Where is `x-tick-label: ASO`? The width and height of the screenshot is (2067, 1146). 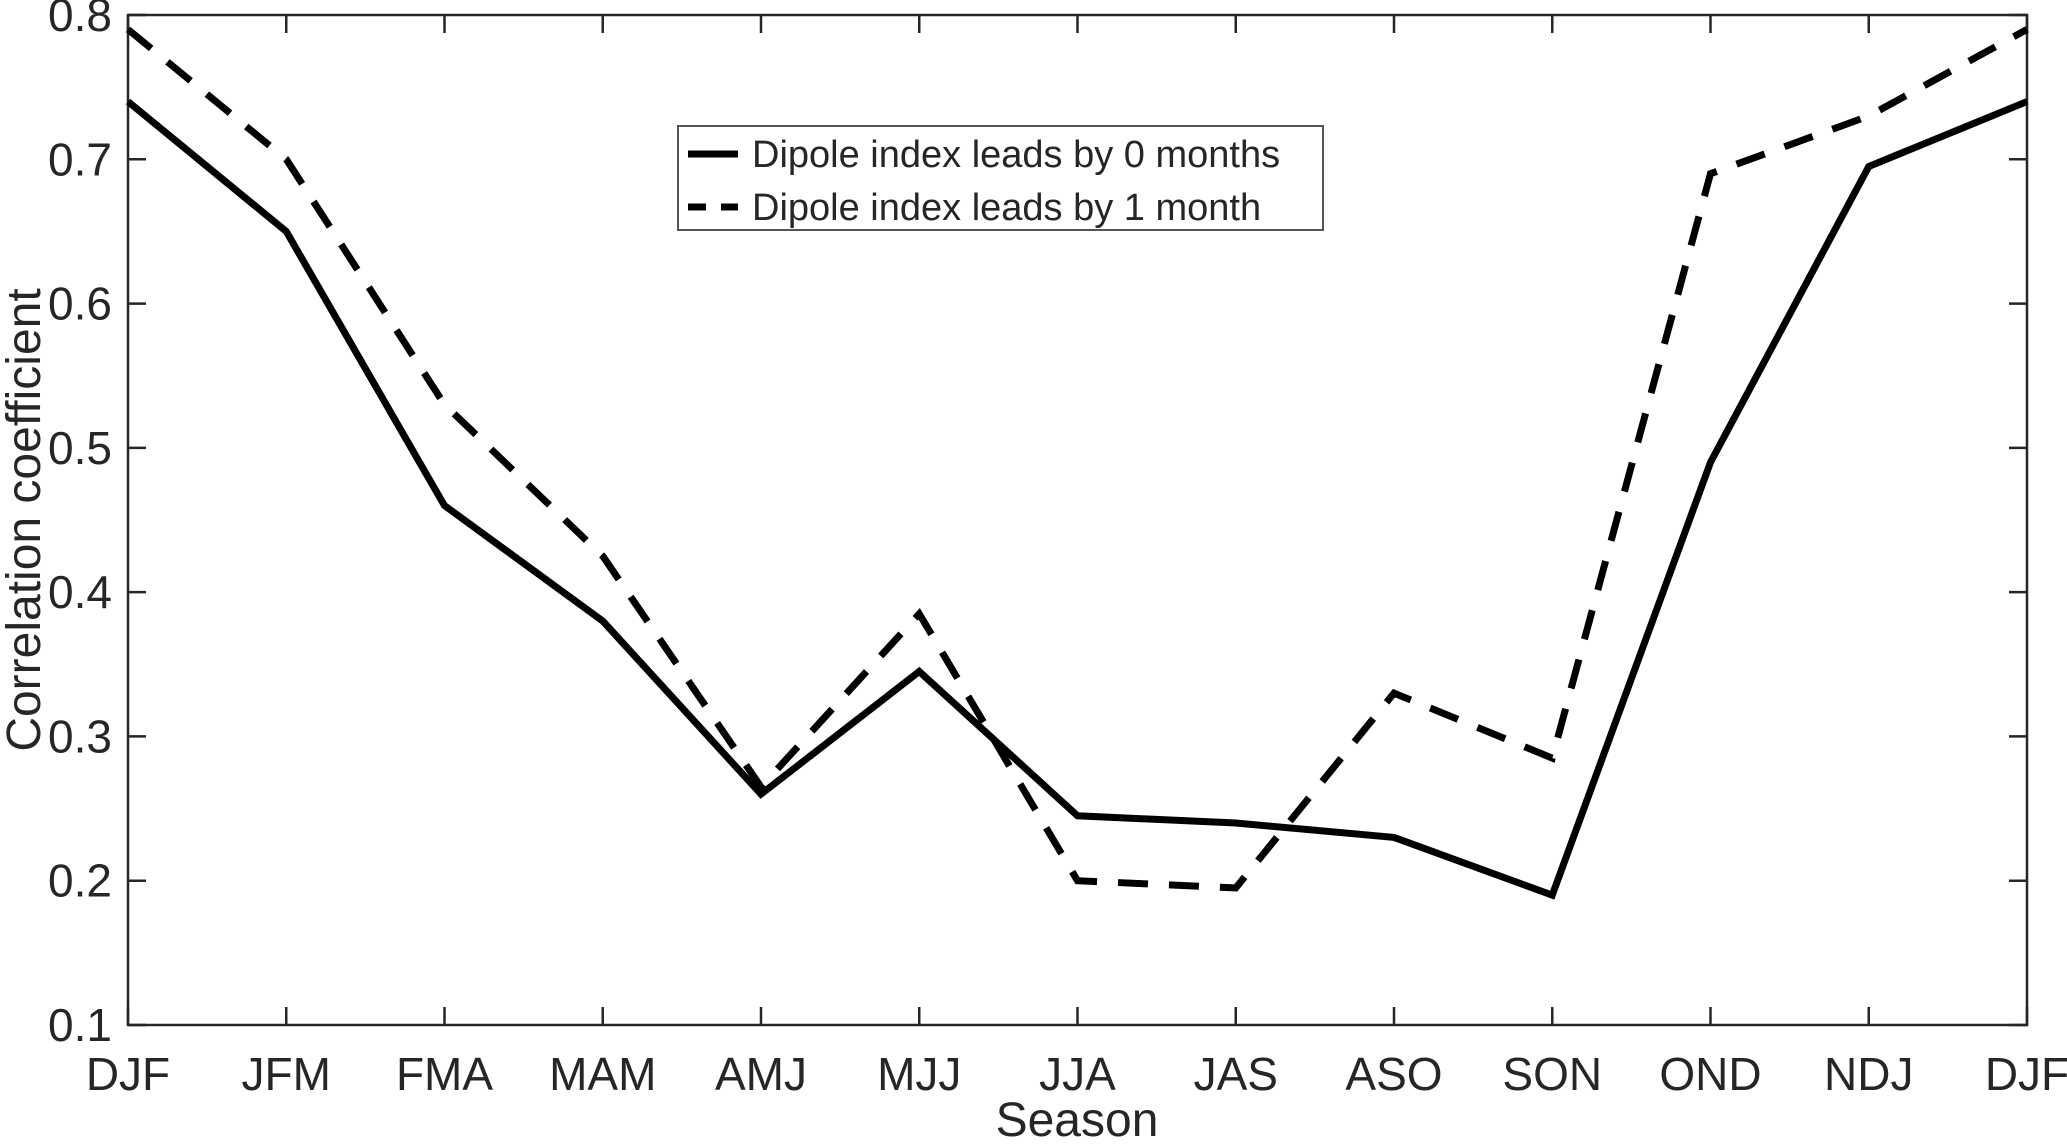
x-tick-label: ASO is located at coordinates (1393, 1074).